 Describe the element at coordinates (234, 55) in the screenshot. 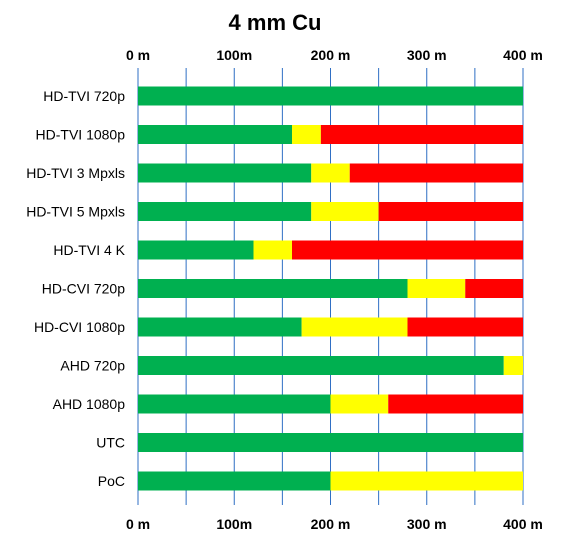

I see `x-tick-label-top: 100m` at that location.